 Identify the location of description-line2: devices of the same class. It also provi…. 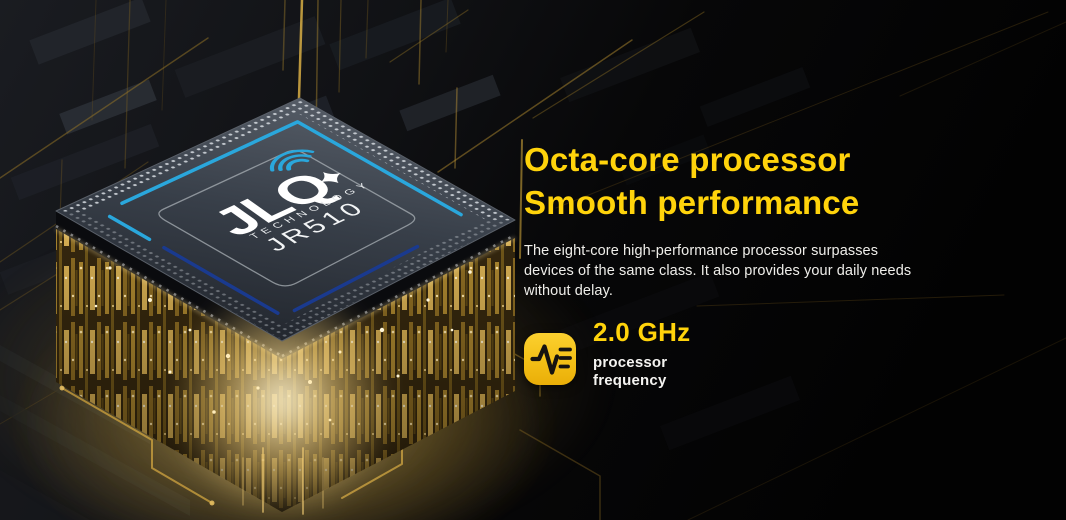
(718, 270).